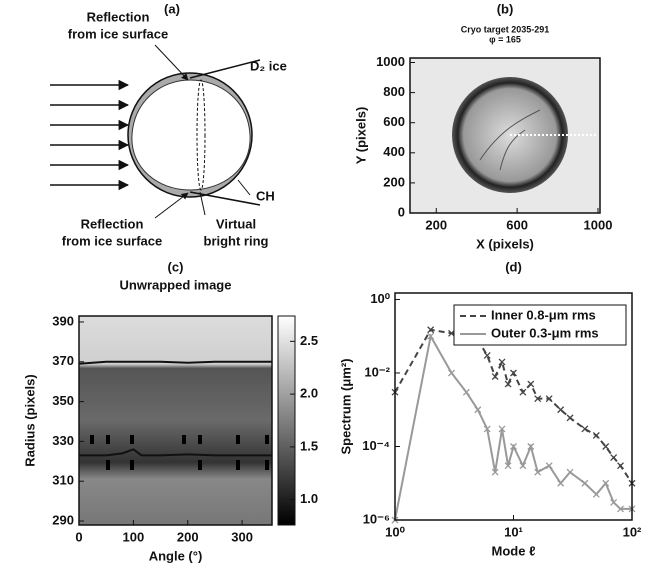 The height and width of the screenshot is (576, 661). Describe the element at coordinates (63, 480) in the screenshot. I see `y-tick-label: 310` at that location.